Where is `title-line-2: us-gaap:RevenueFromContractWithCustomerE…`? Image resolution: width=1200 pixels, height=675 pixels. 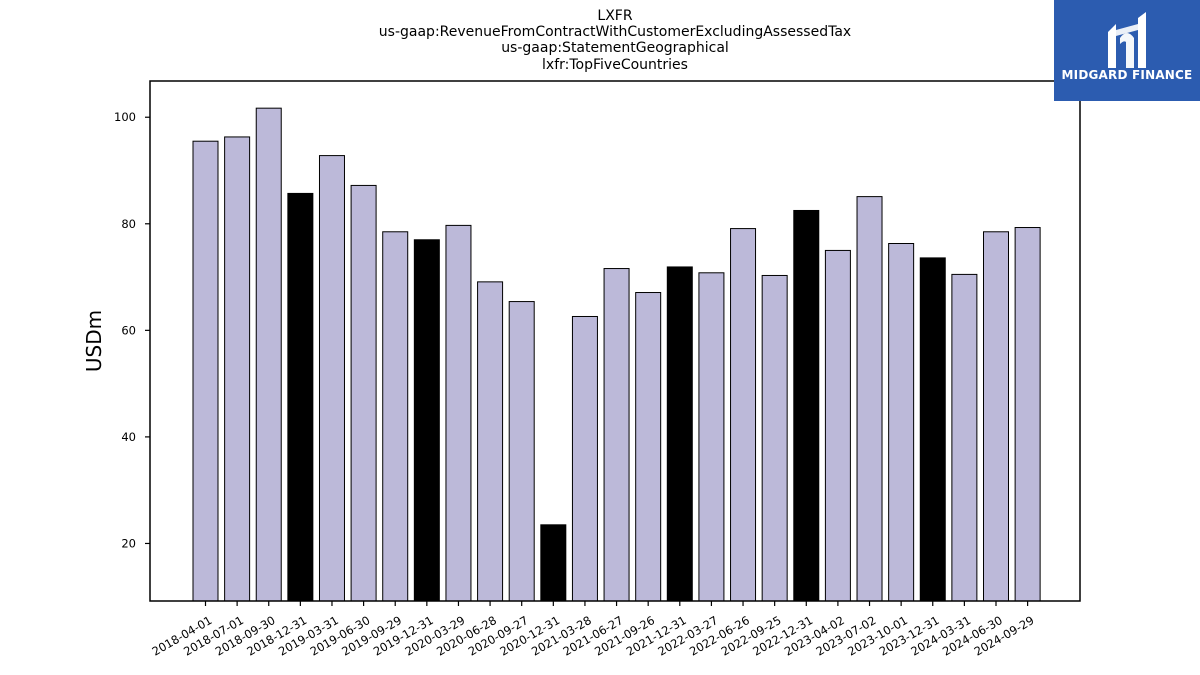
title-line-2: us-gaap:RevenueFromContractWithCustomerE… is located at coordinates (615, 32).